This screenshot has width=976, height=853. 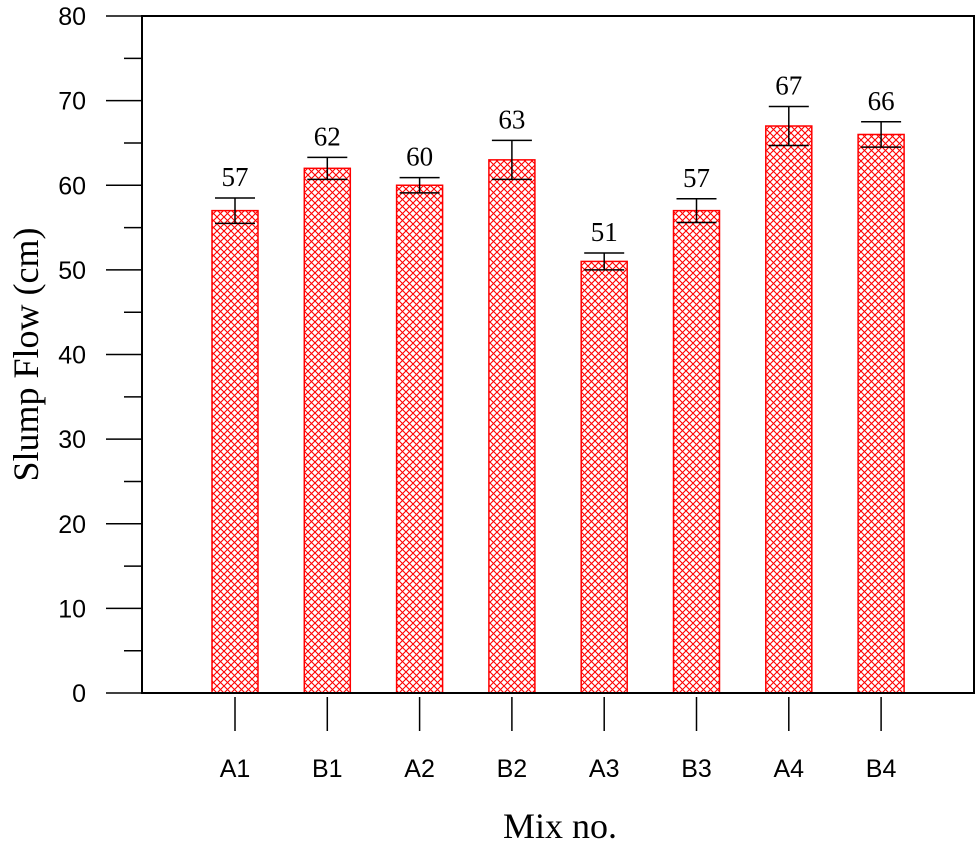 I want to click on y-tick-label-30: 30, so click(x=72, y=440).